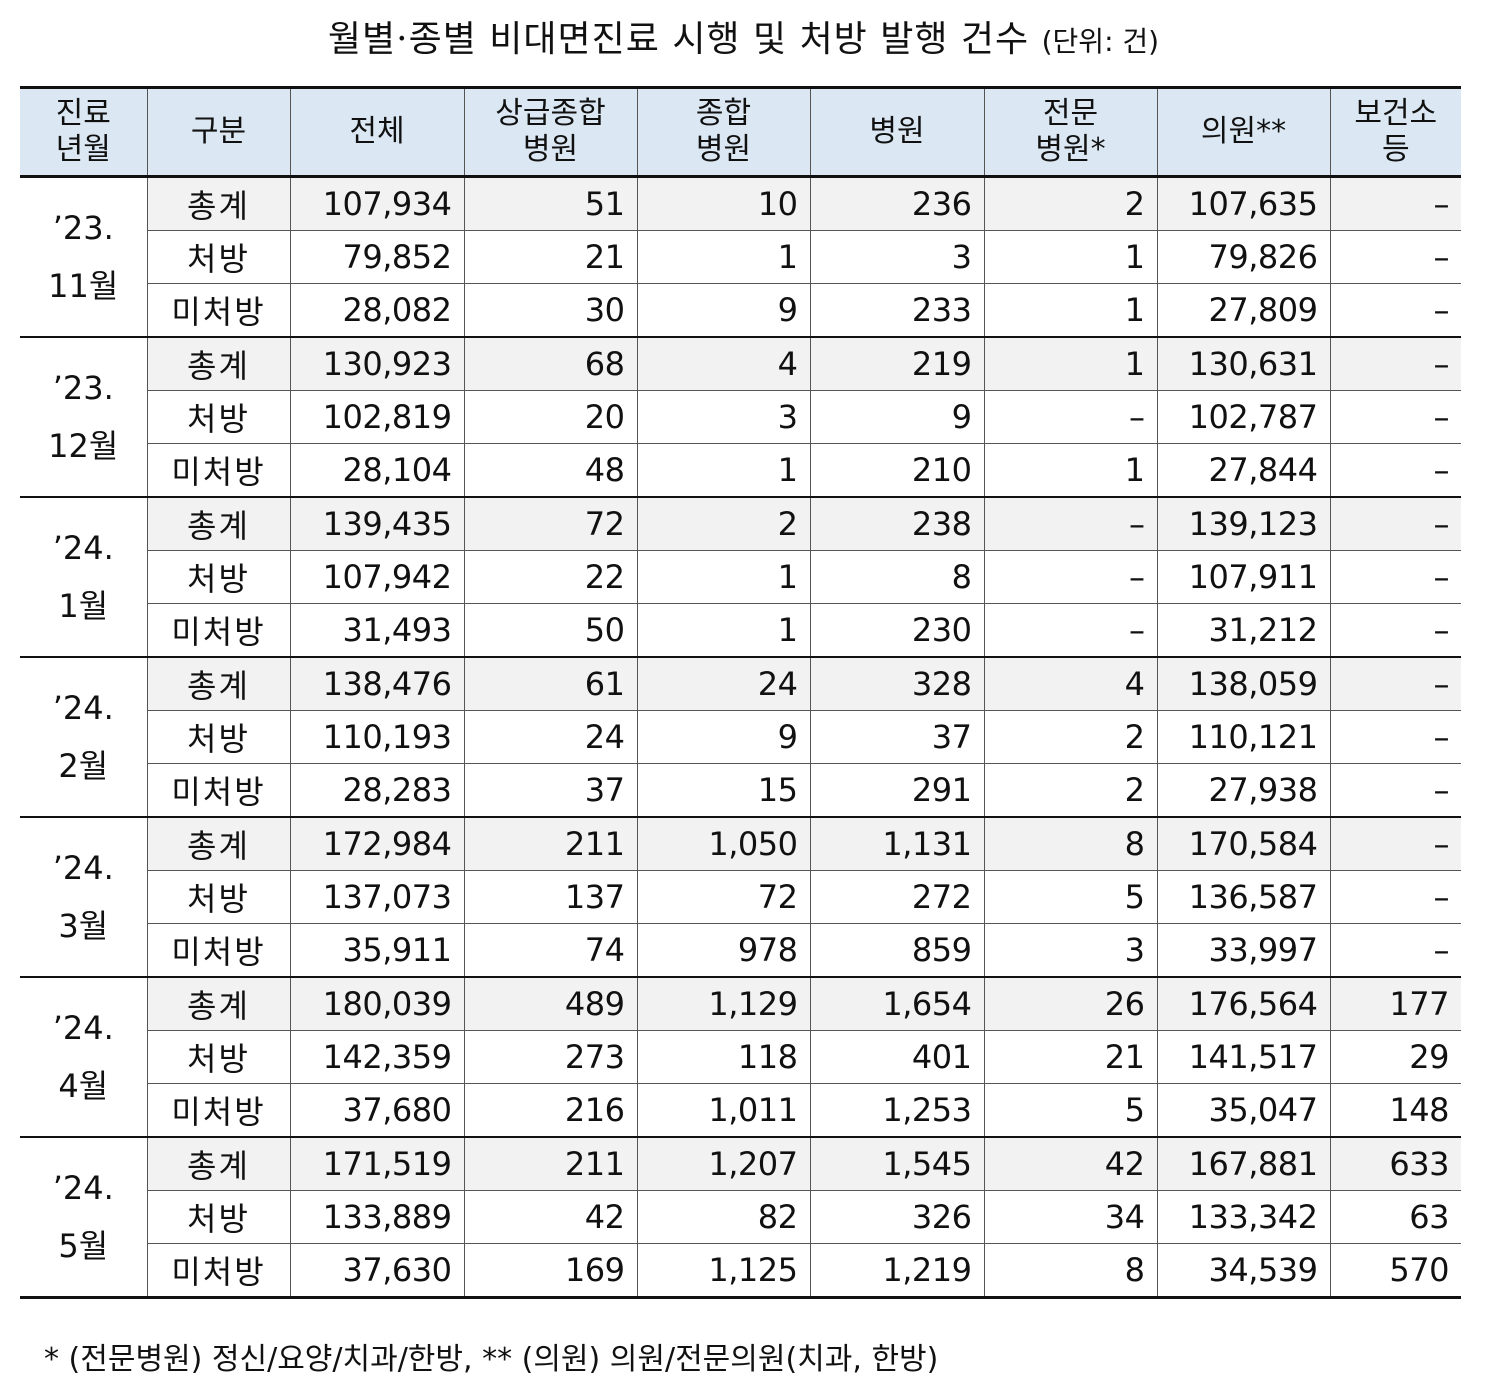  What do you see at coordinates (740, 1218) in the screenshot?
I see `table-row: ’24. 5월 총계 171,519 211 1,207 1,545 42 167,881 633` at bounding box center [740, 1218].